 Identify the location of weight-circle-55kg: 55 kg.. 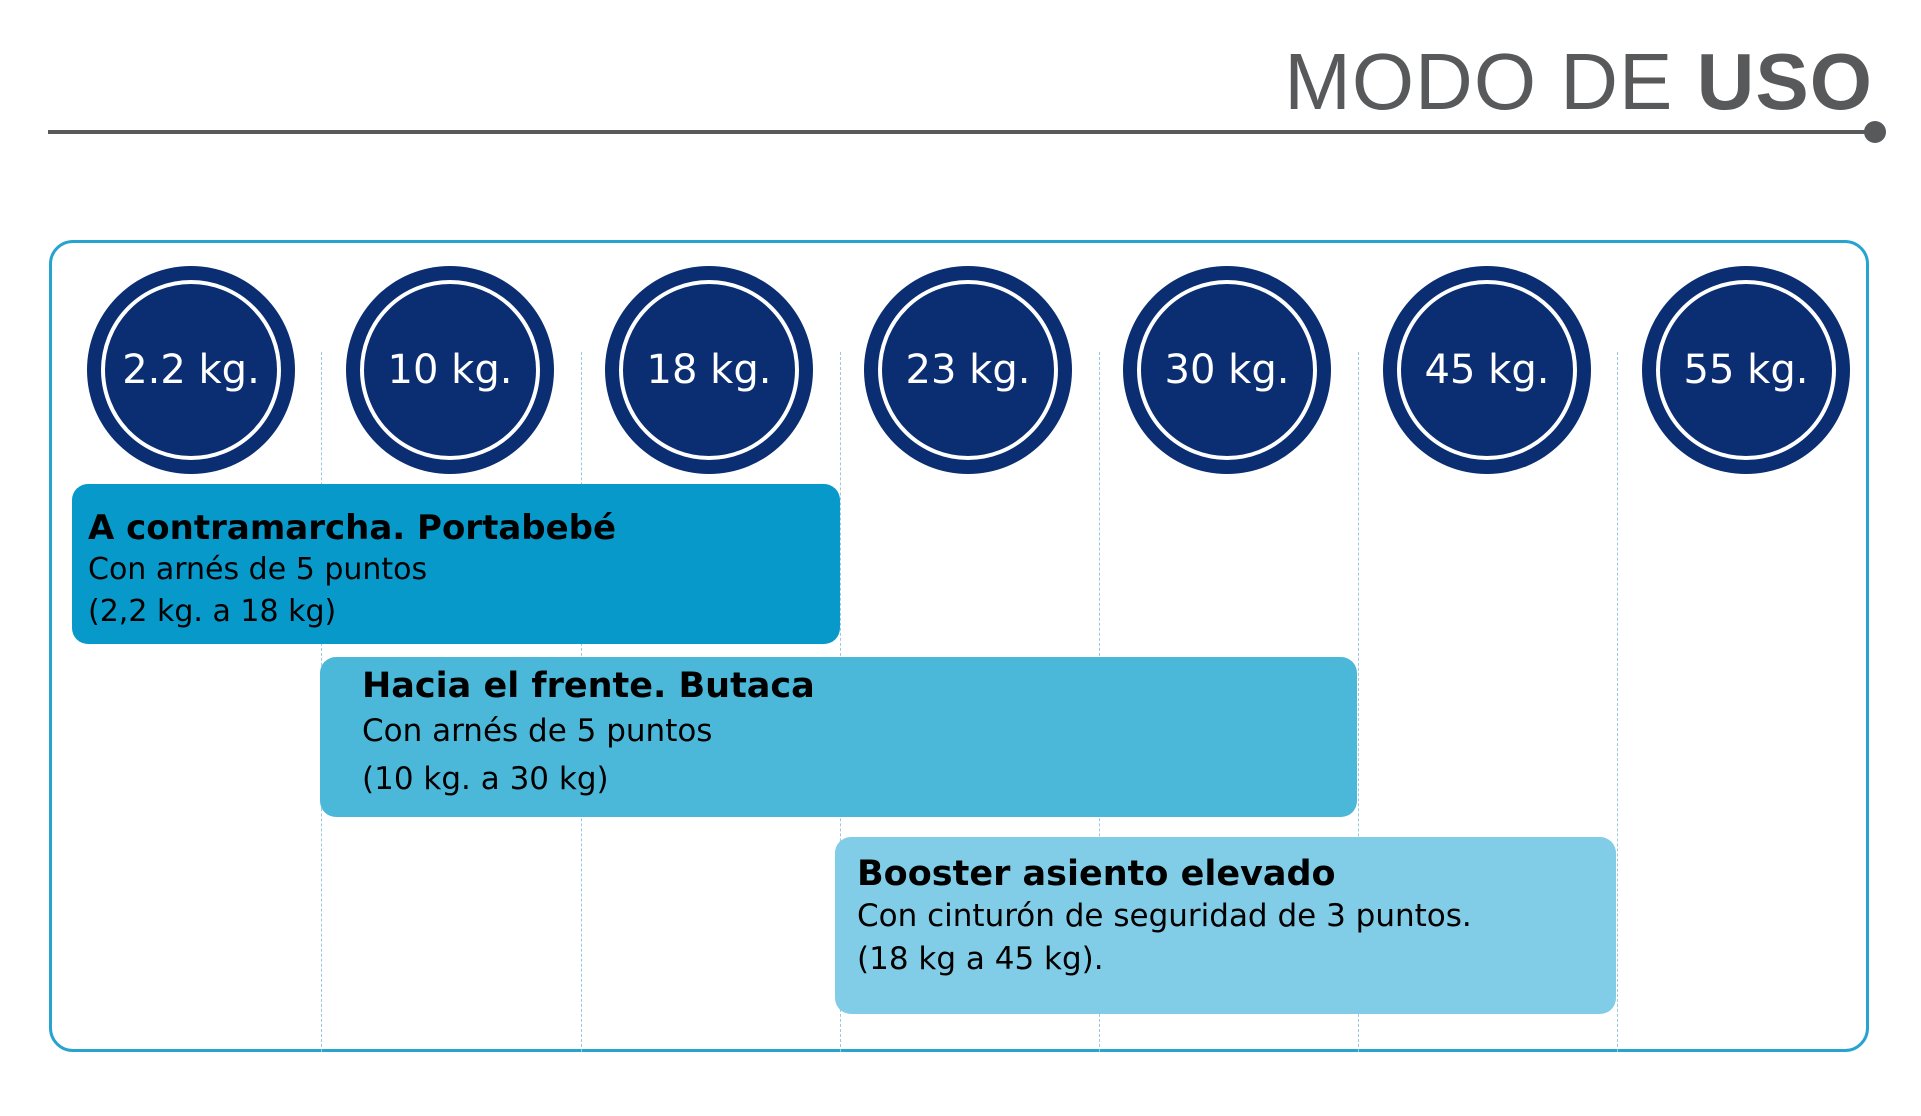
(1746, 370).